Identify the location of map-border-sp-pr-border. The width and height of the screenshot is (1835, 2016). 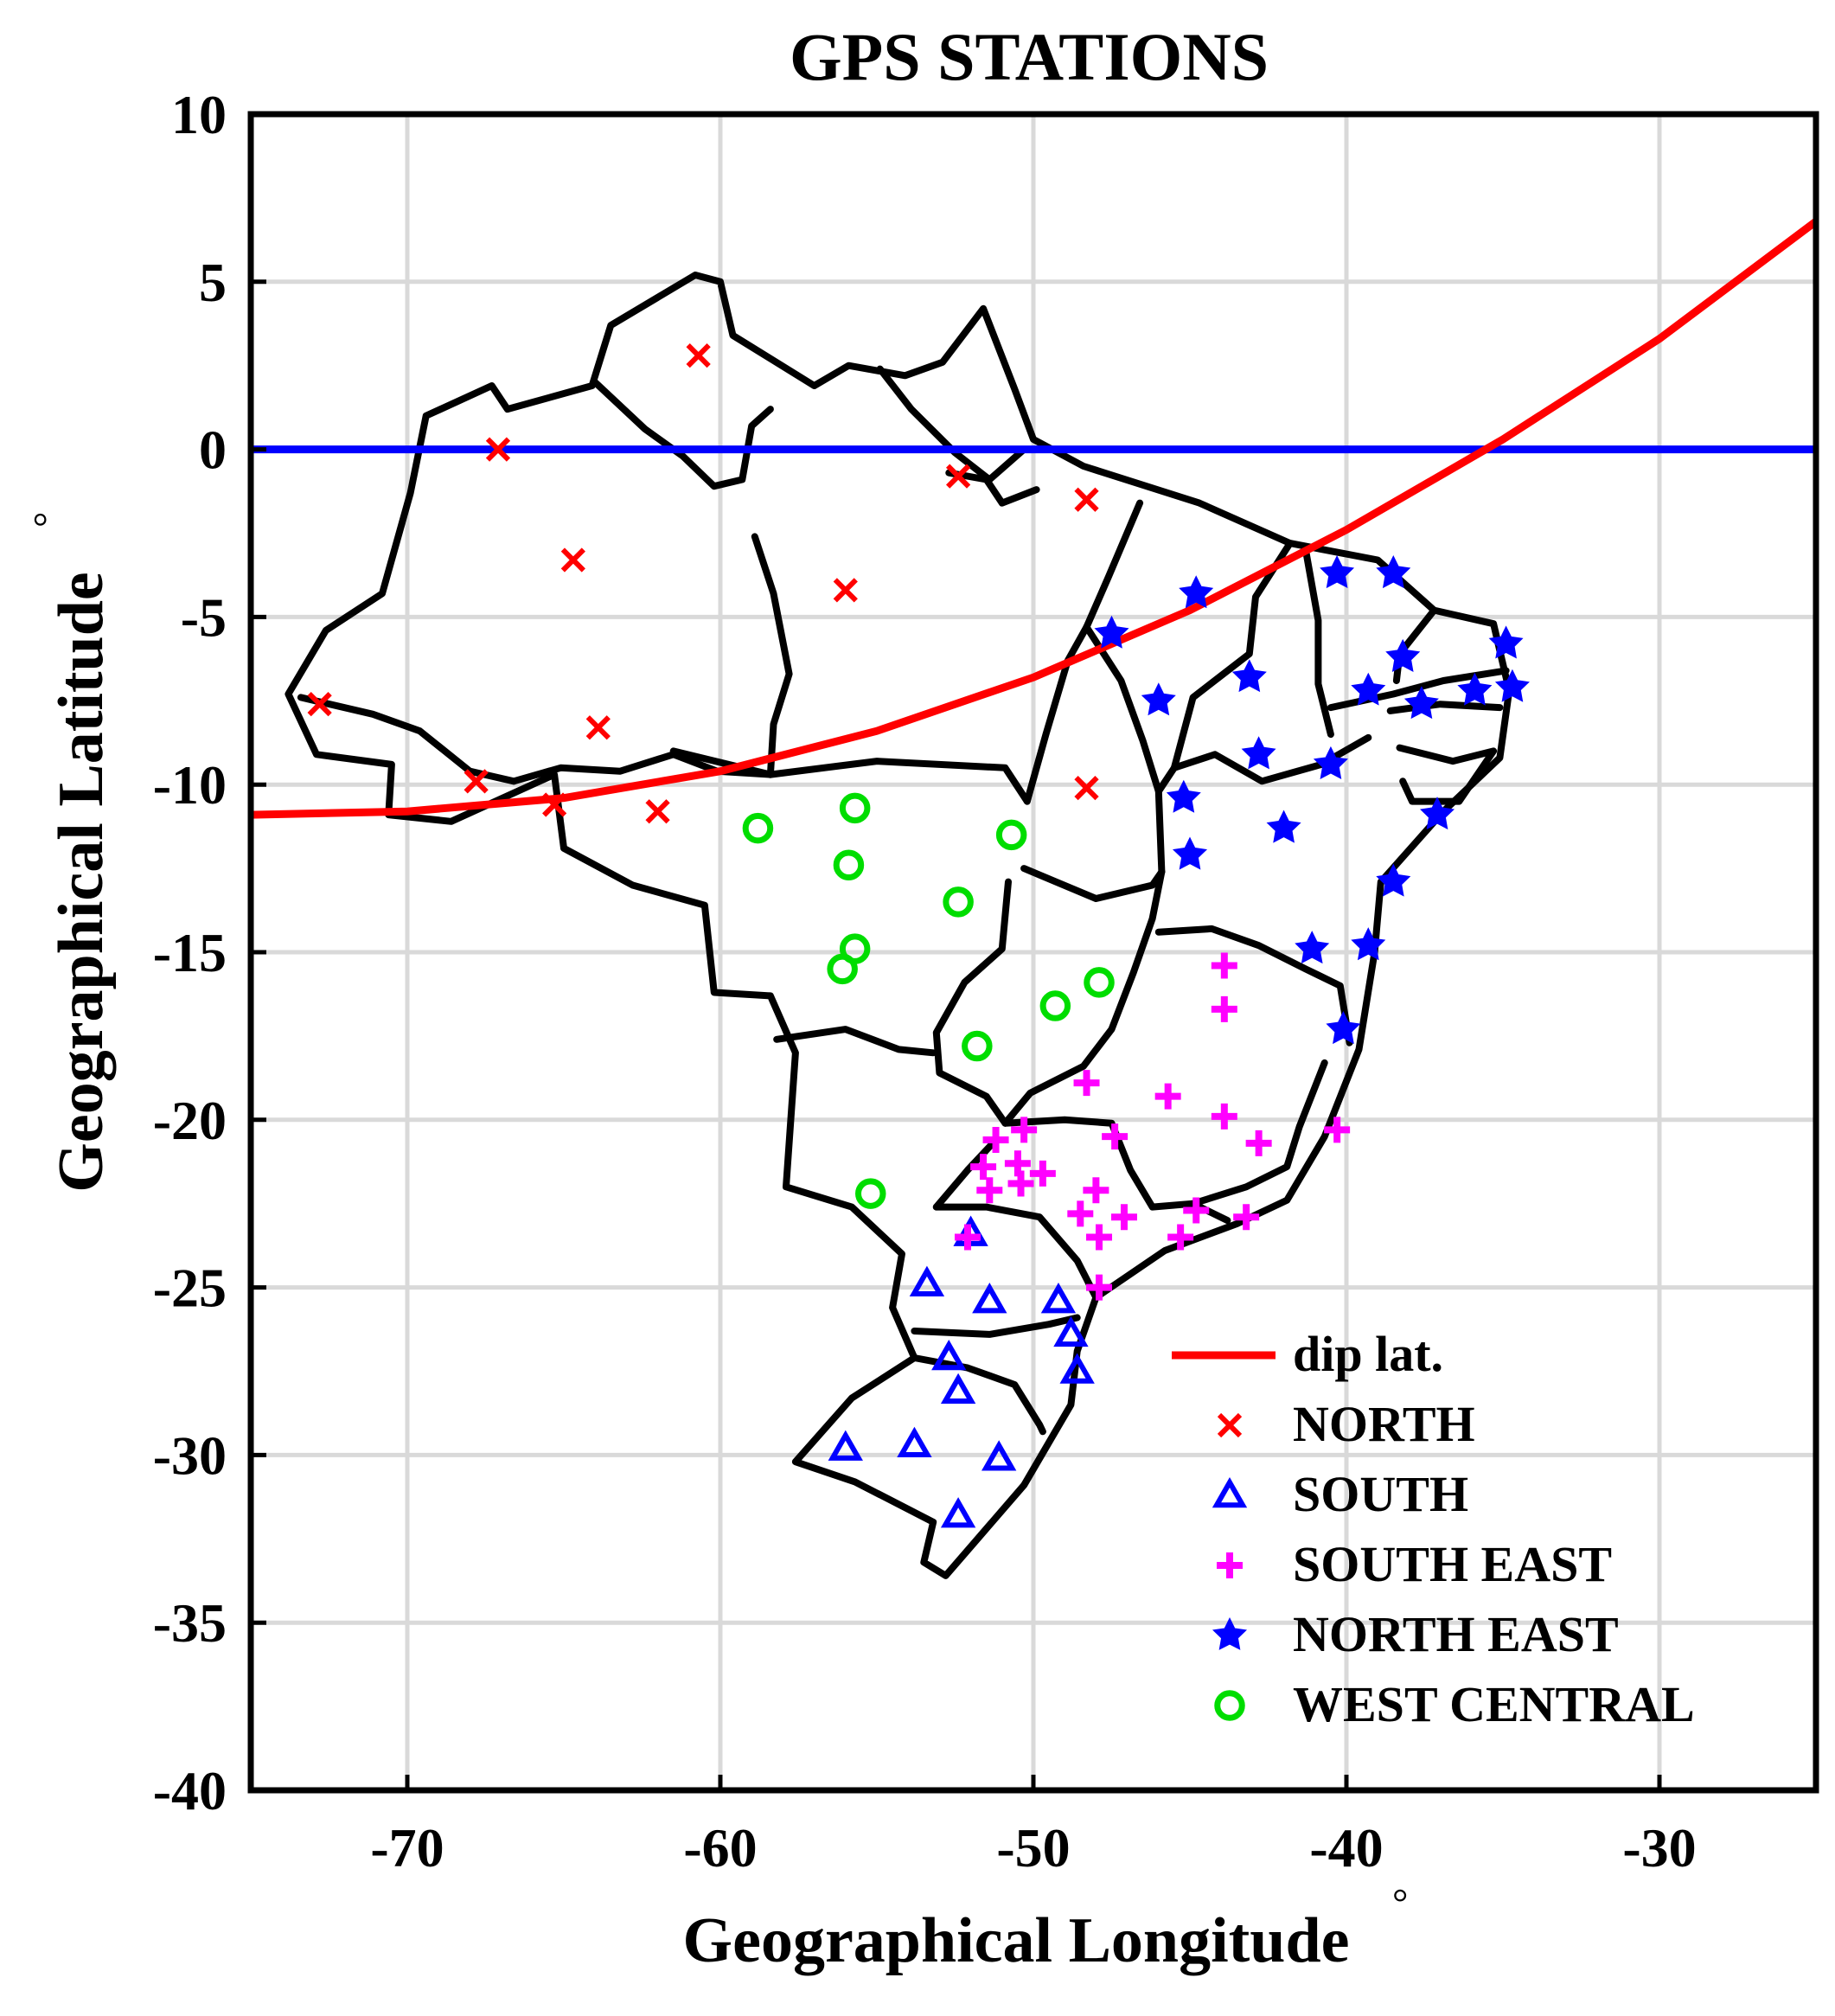
(1016, 1252).